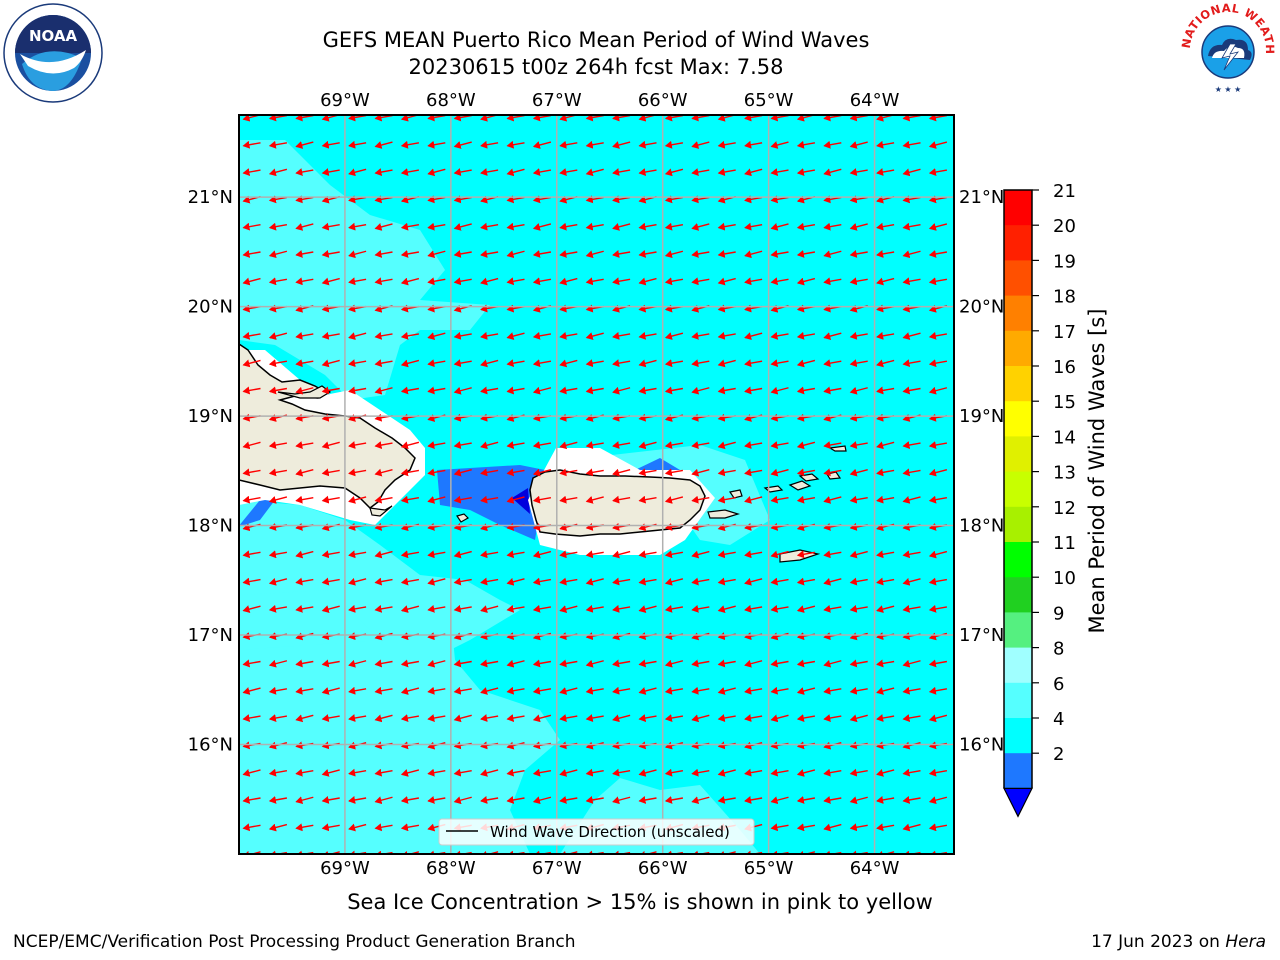  I want to click on lon-label-bottom-1: 68°W, so click(451, 868).